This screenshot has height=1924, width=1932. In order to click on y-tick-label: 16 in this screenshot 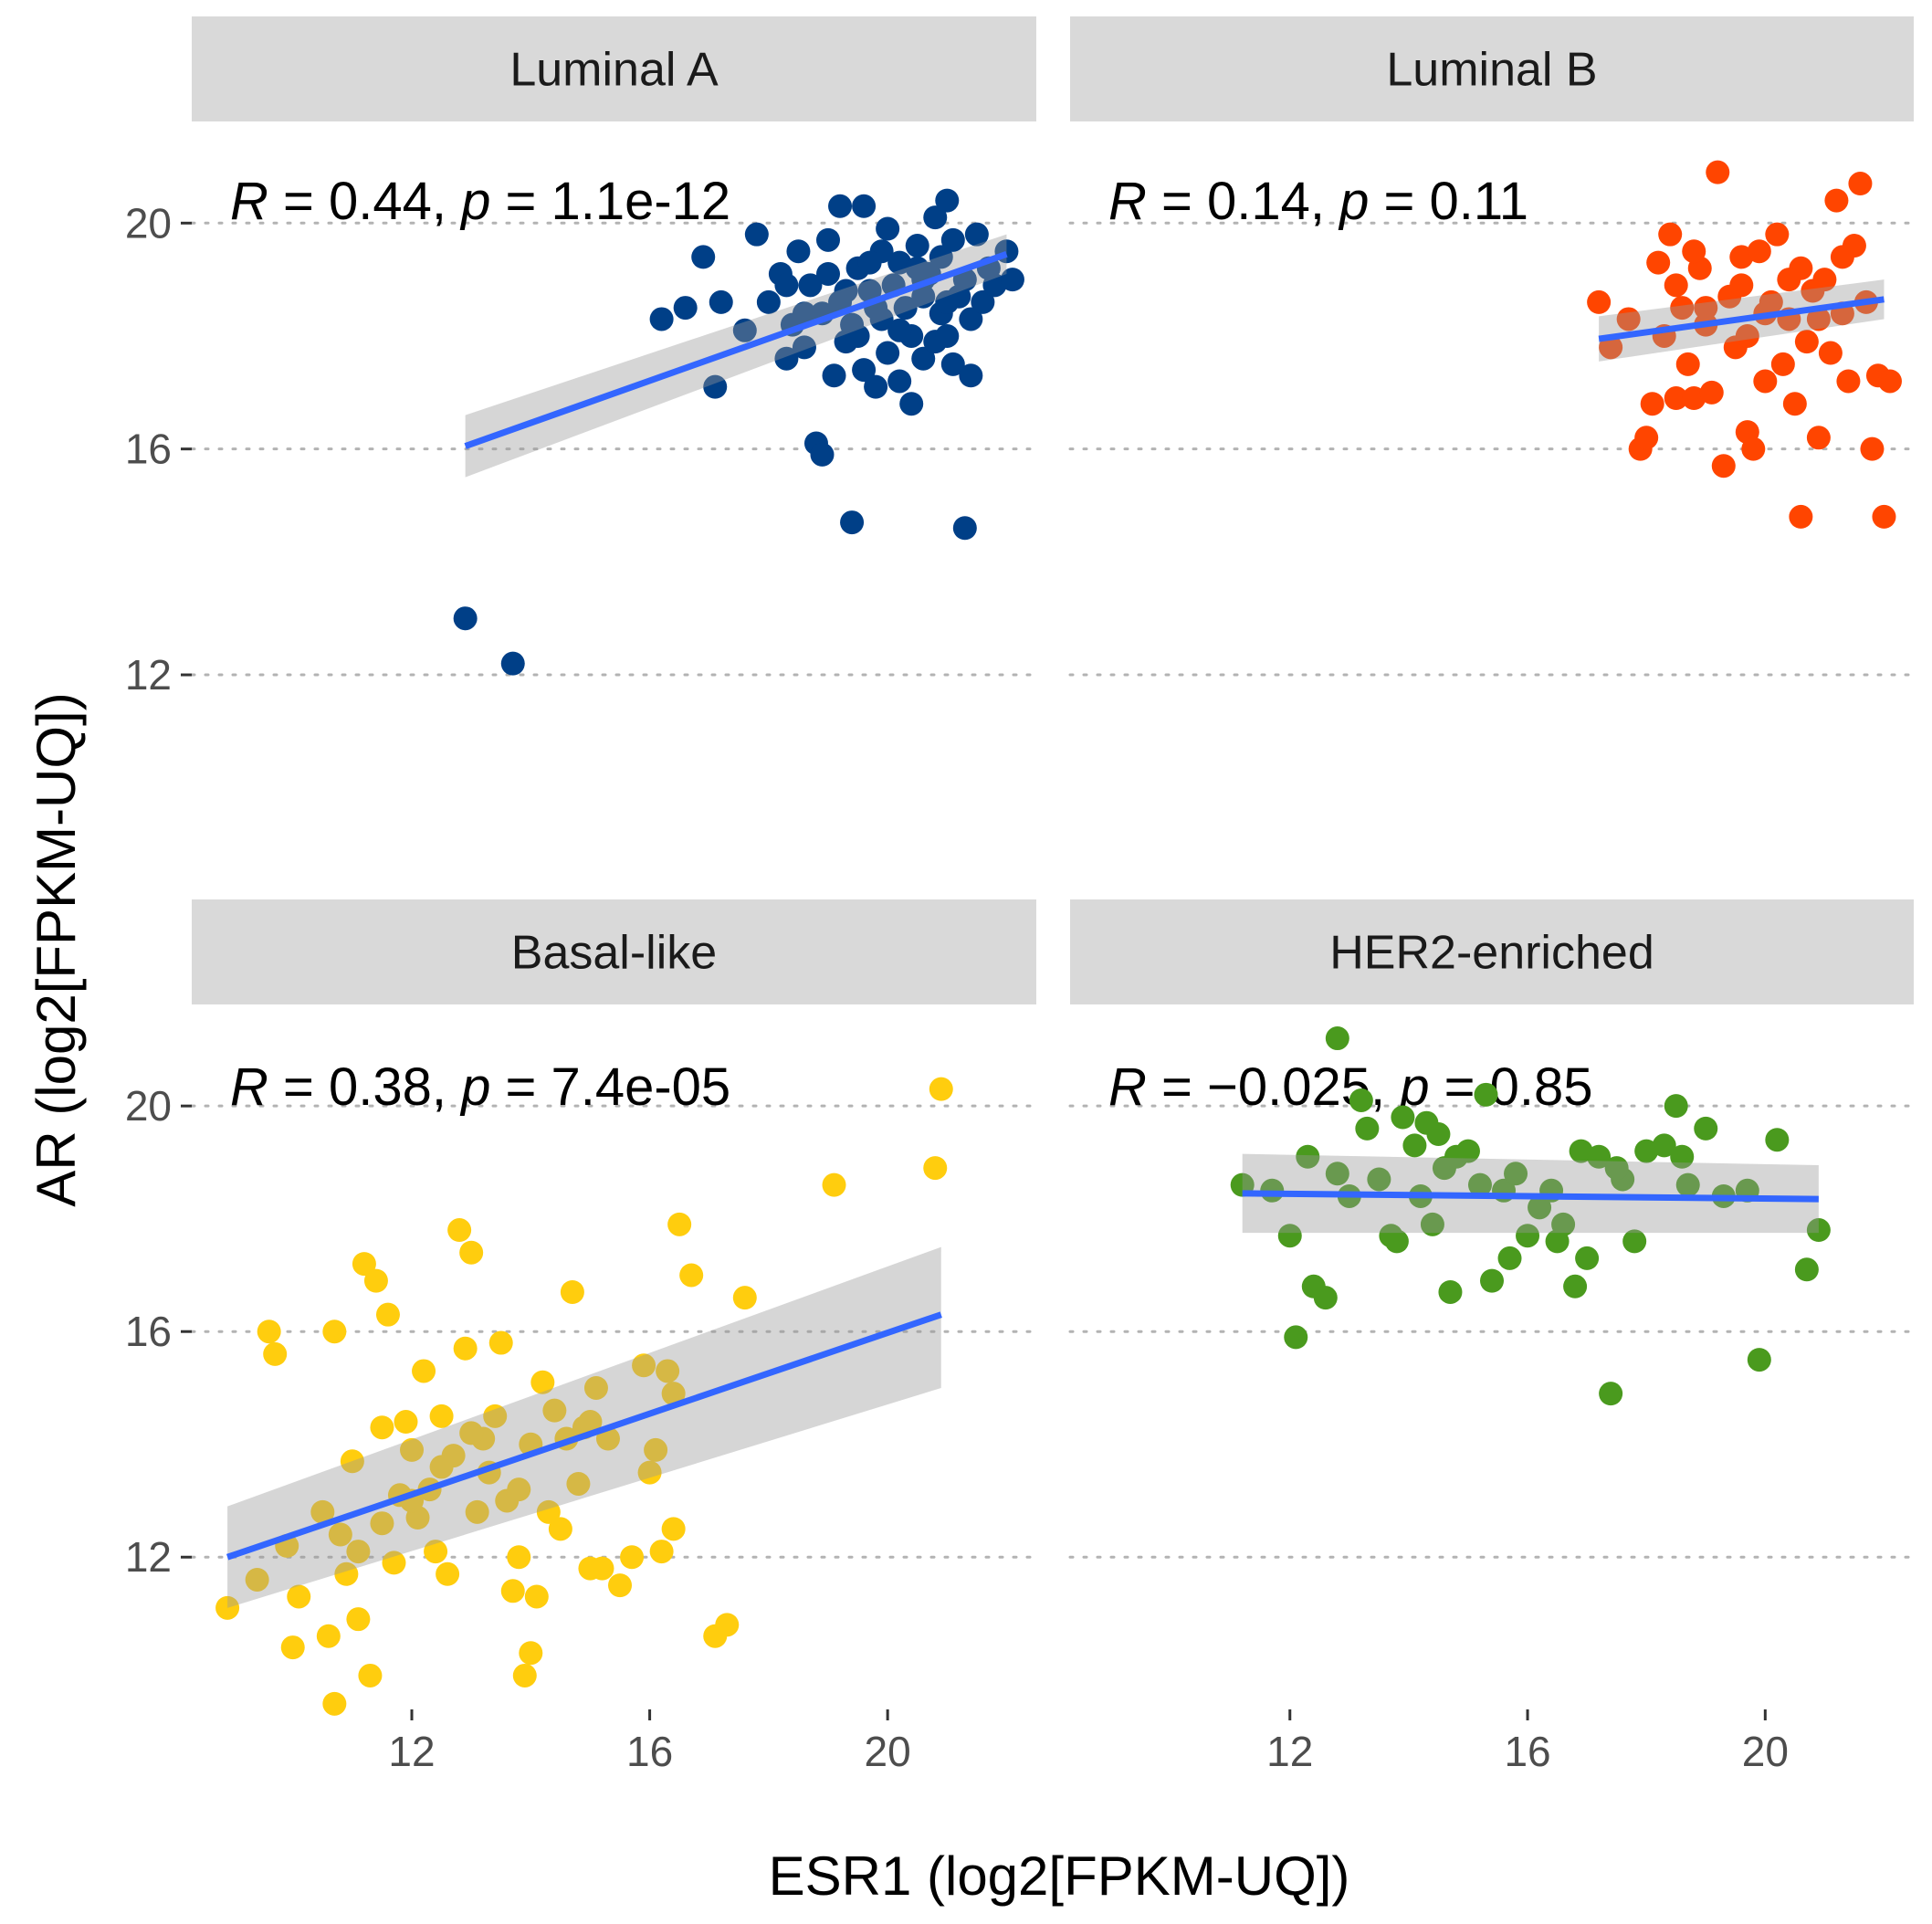, I will do `click(148, 449)`.